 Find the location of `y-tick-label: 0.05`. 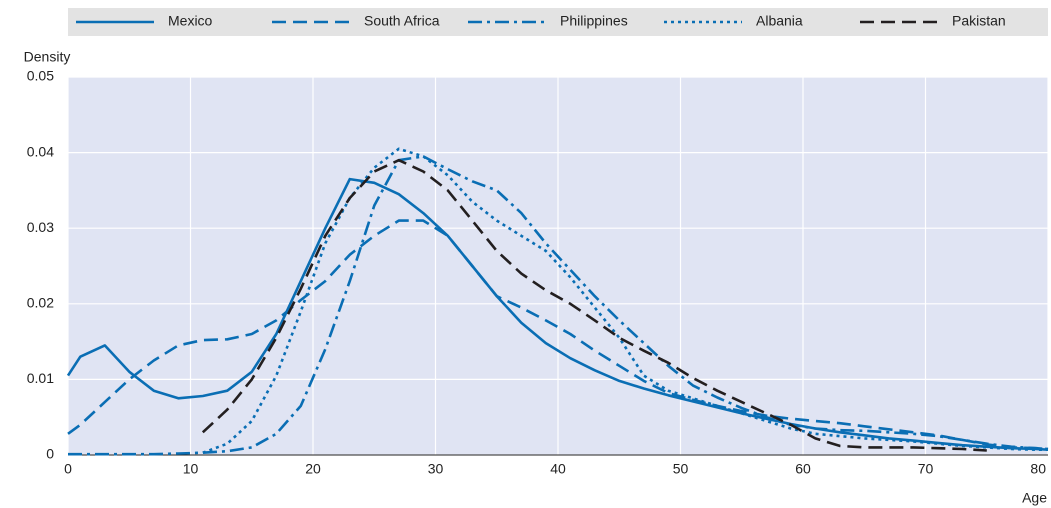

y-tick-label: 0.05 is located at coordinates (40, 76).